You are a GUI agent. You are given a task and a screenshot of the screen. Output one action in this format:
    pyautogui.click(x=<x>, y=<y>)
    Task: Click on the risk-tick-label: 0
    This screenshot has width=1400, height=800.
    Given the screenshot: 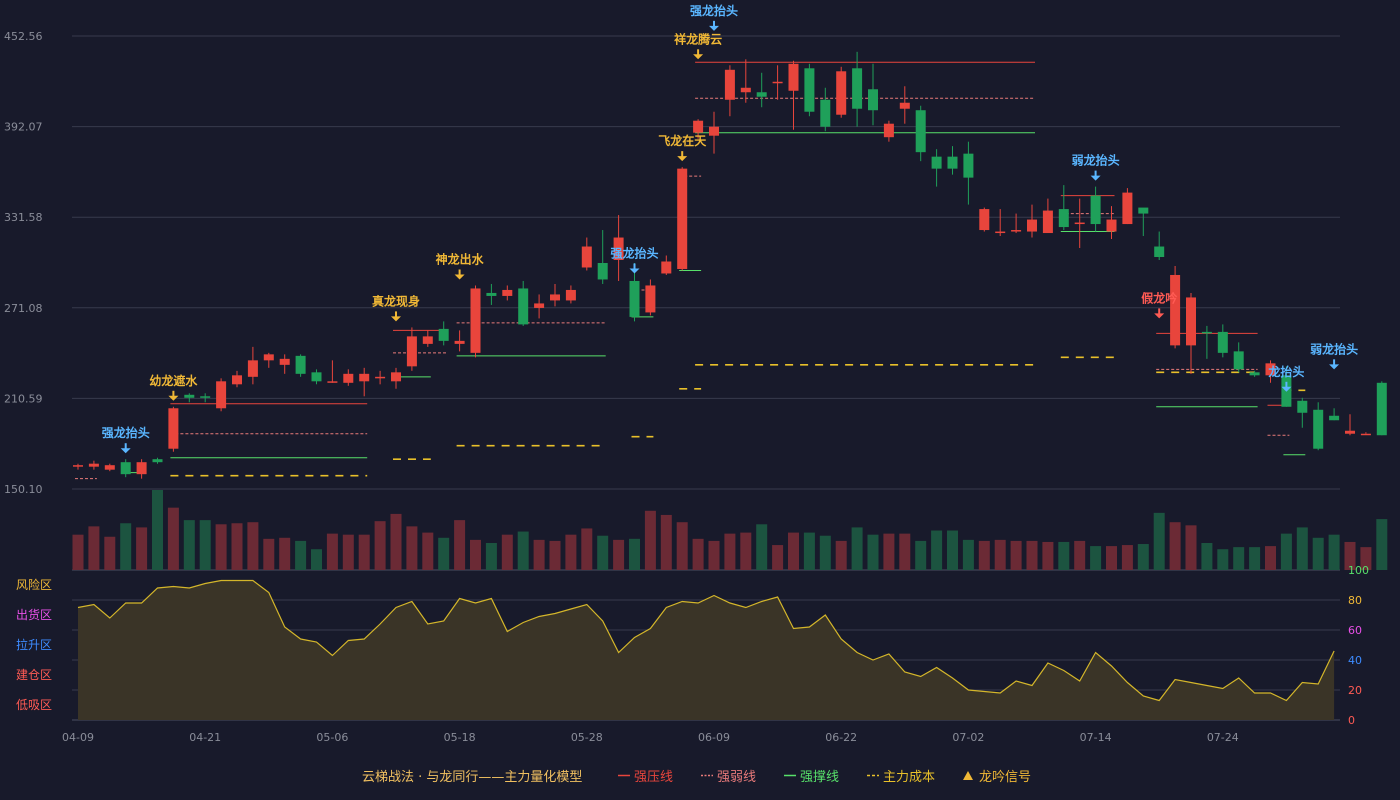 What is the action you would take?
    pyautogui.click(x=1351, y=720)
    